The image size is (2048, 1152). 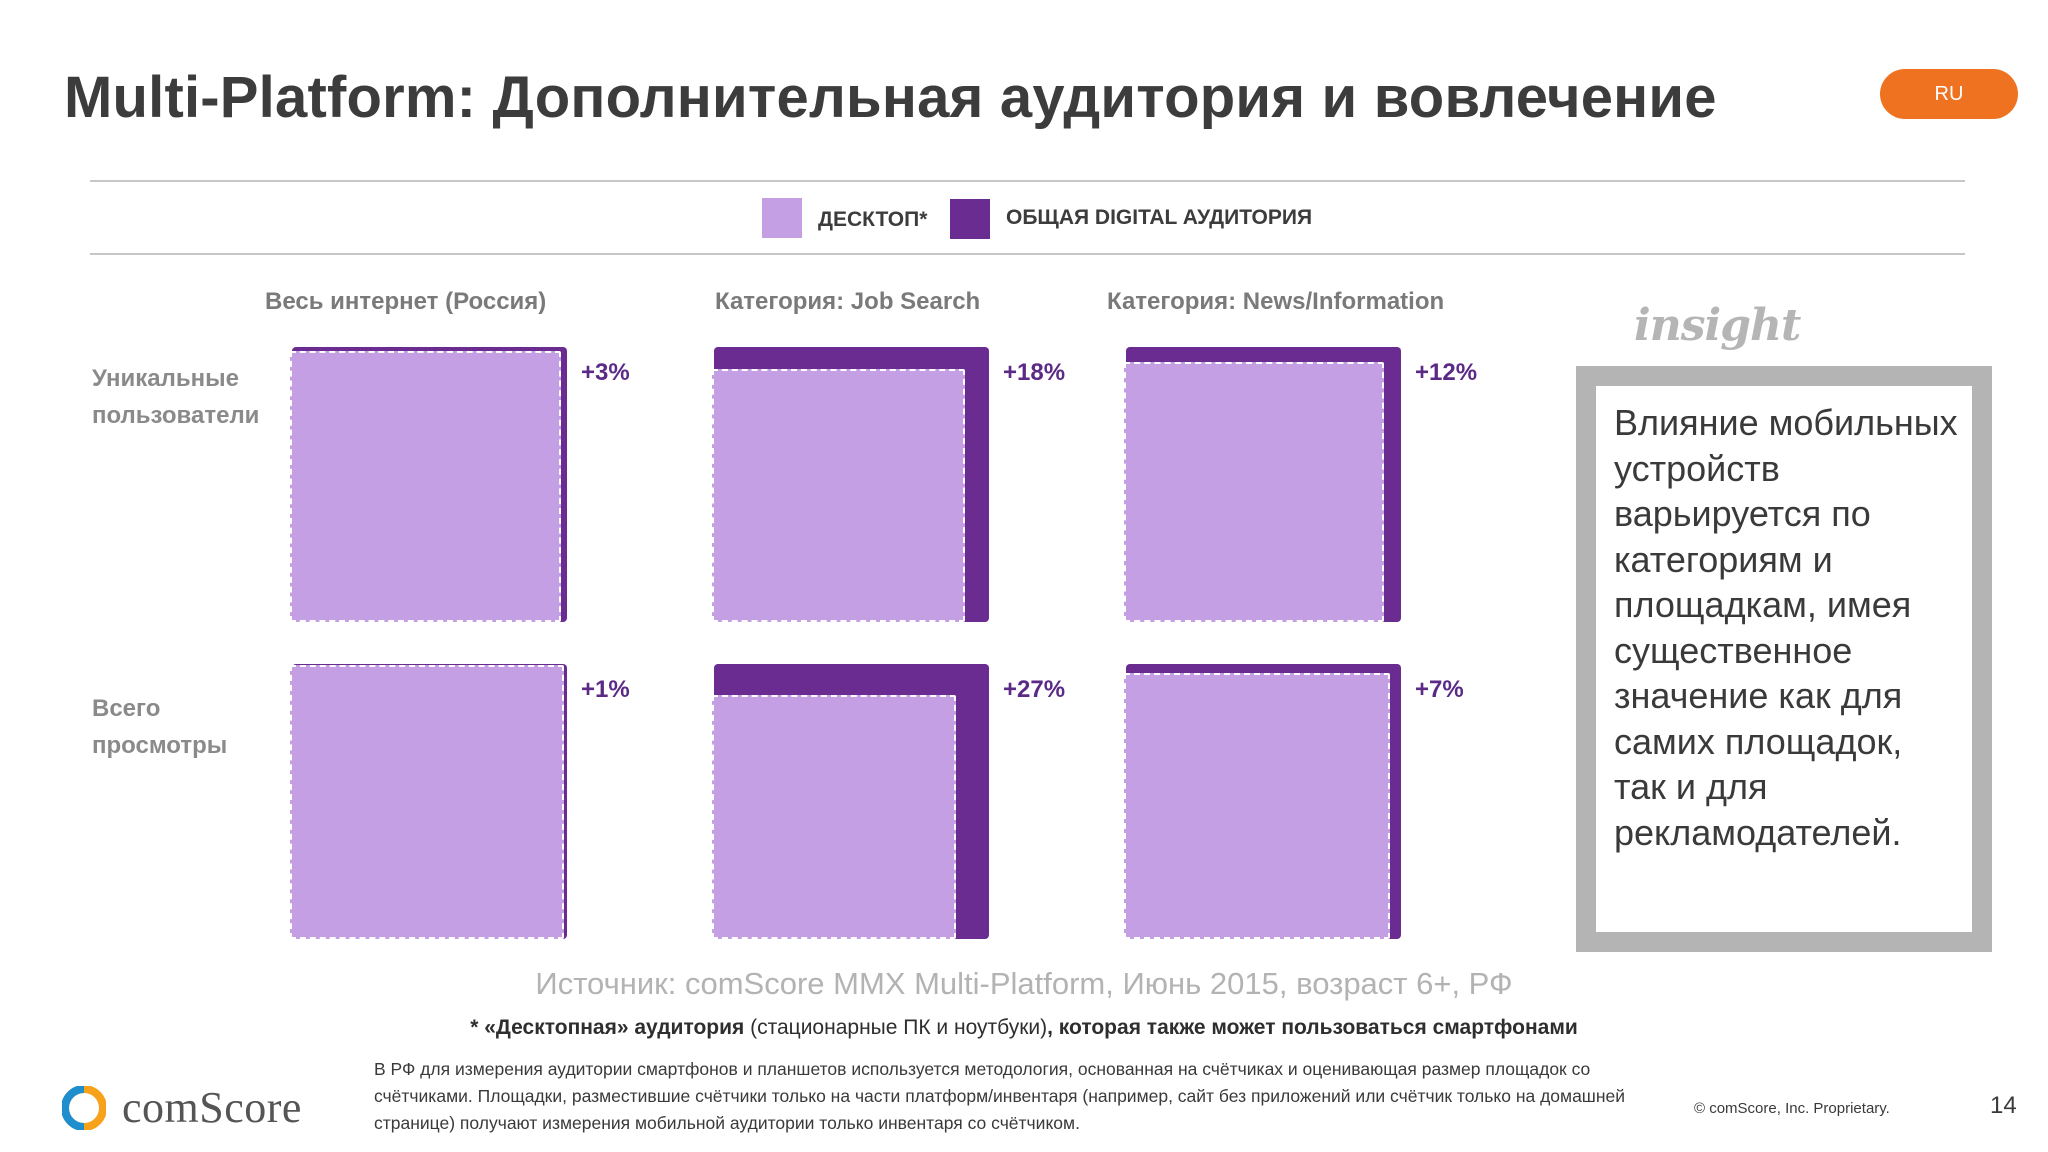 What do you see at coordinates (2003, 1105) in the screenshot?
I see `page-number: 14` at bounding box center [2003, 1105].